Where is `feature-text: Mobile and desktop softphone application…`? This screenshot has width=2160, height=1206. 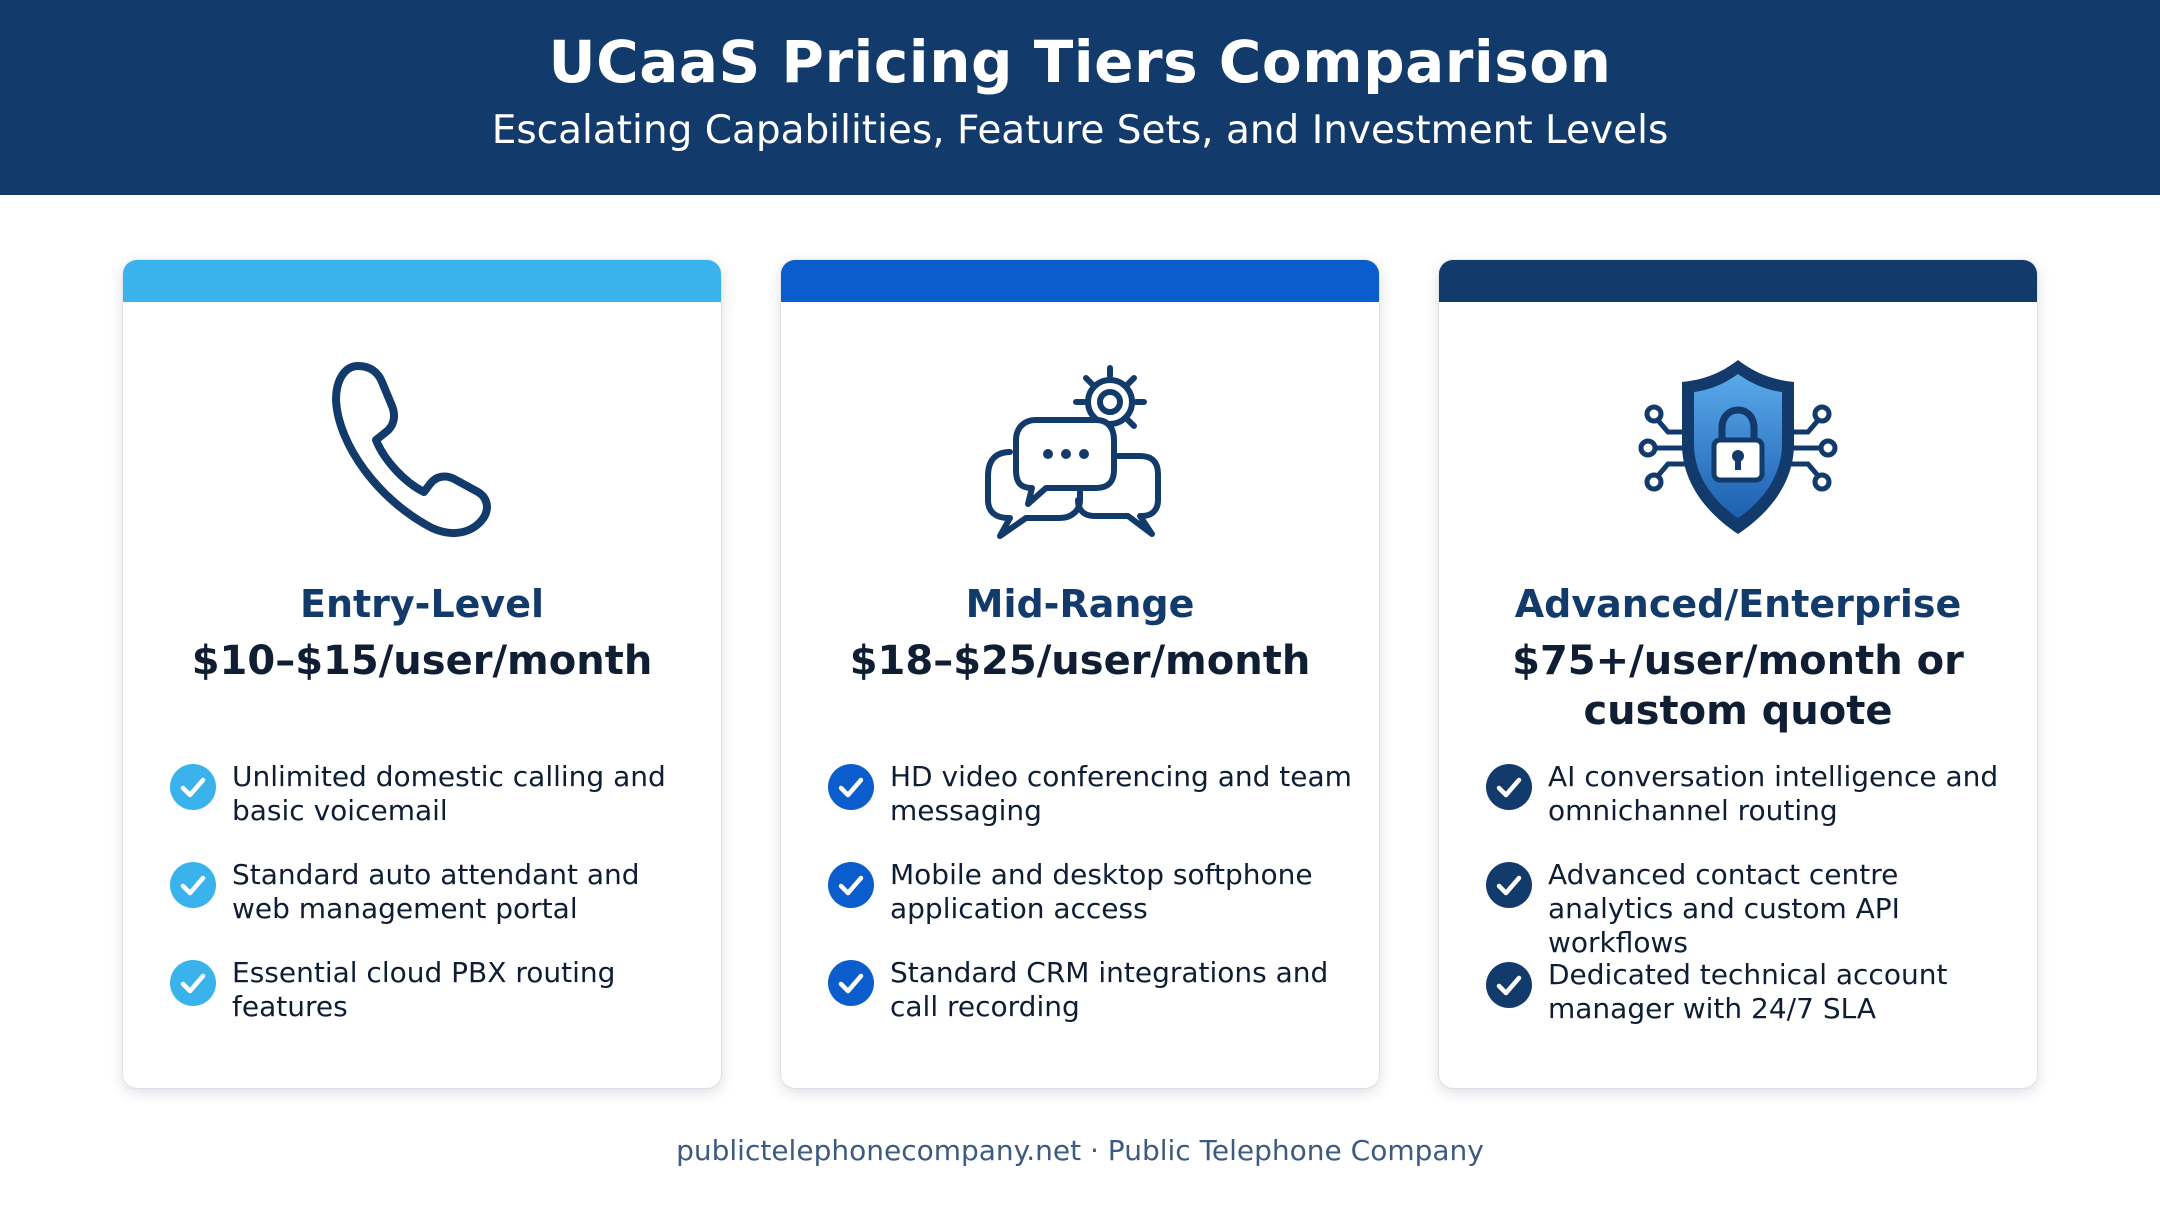 feature-text: Mobile and desktop softphone application… is located at coordinates (1101, 891).